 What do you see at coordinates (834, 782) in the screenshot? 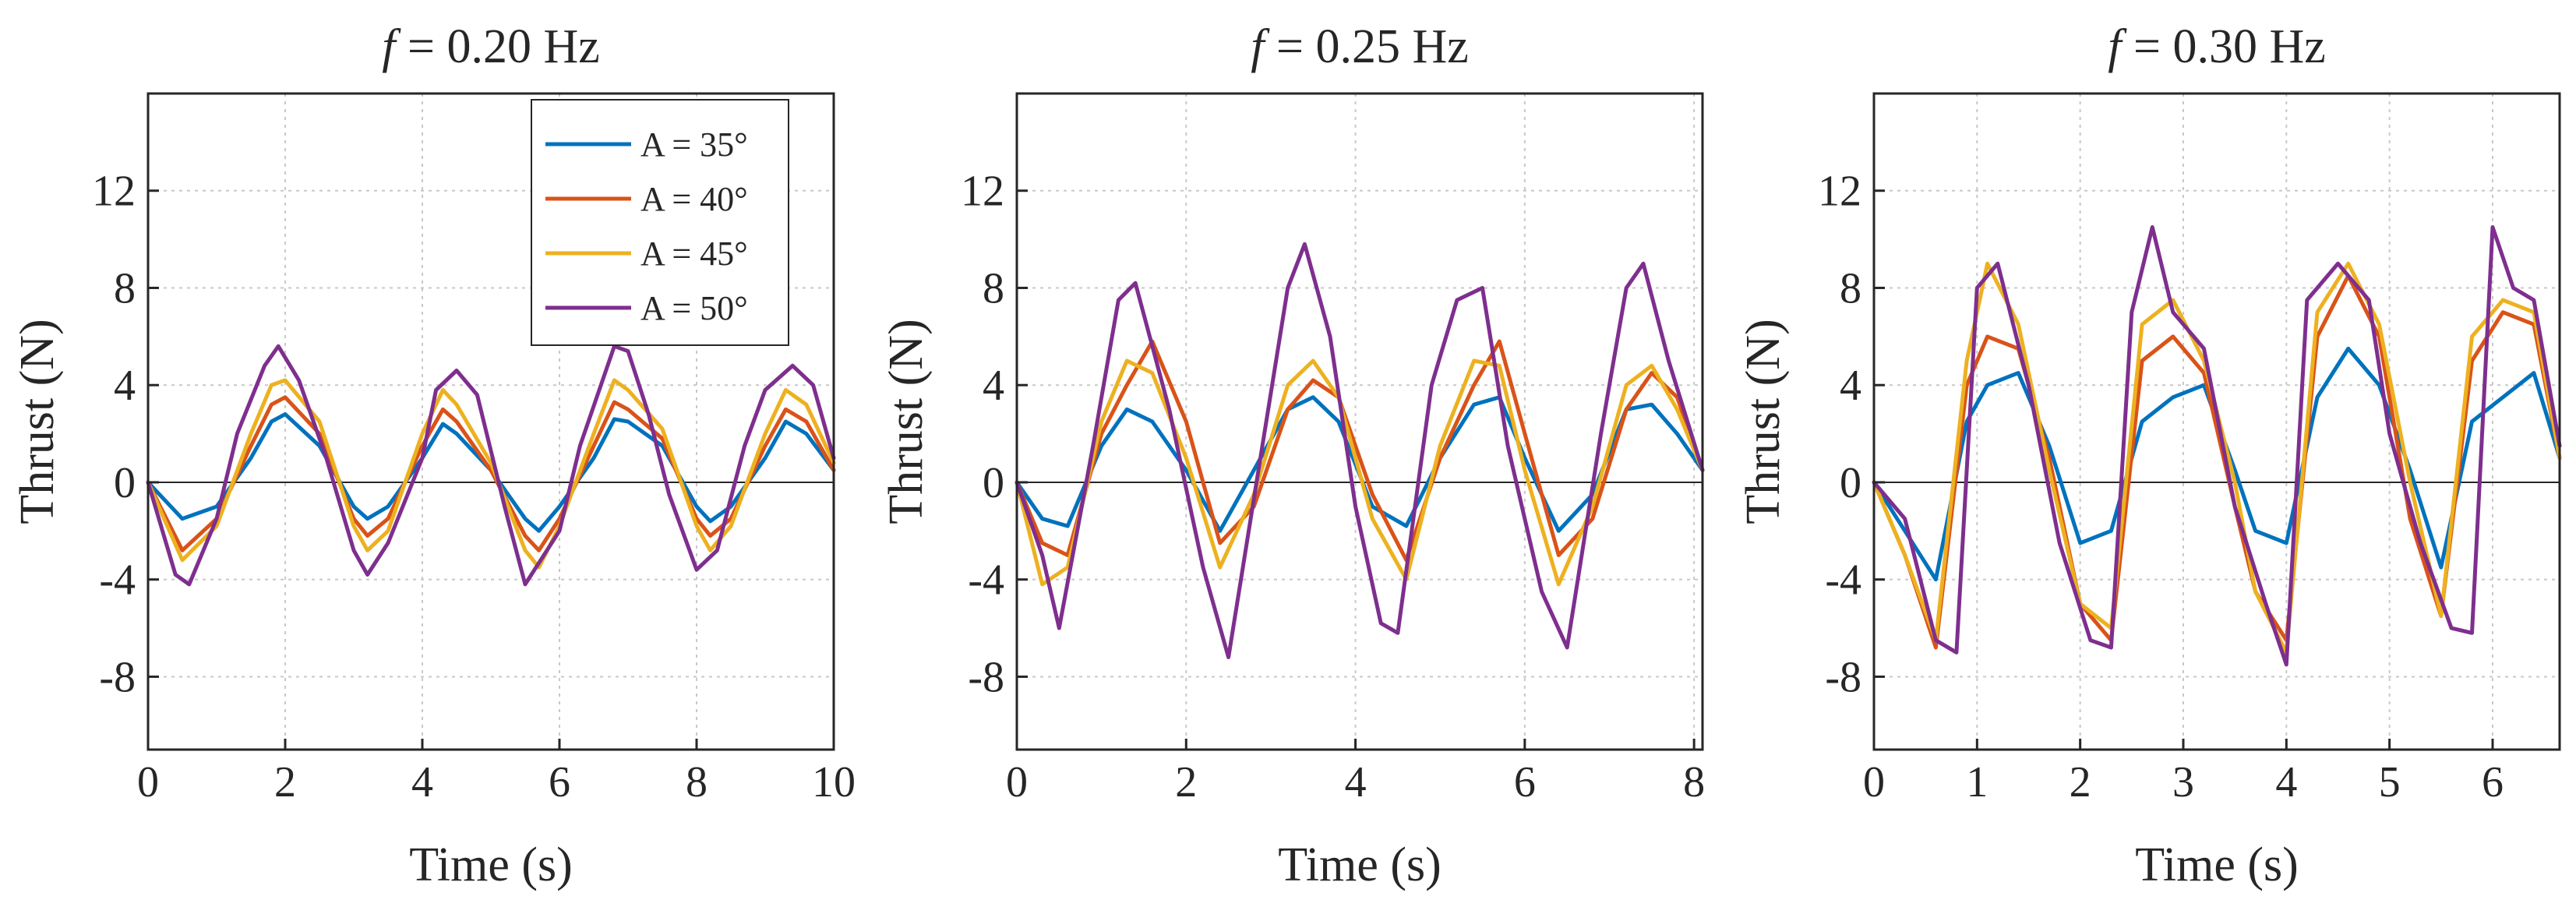
I see `panel-1-x-tick-label: 10` at bounding box center [834, 782].